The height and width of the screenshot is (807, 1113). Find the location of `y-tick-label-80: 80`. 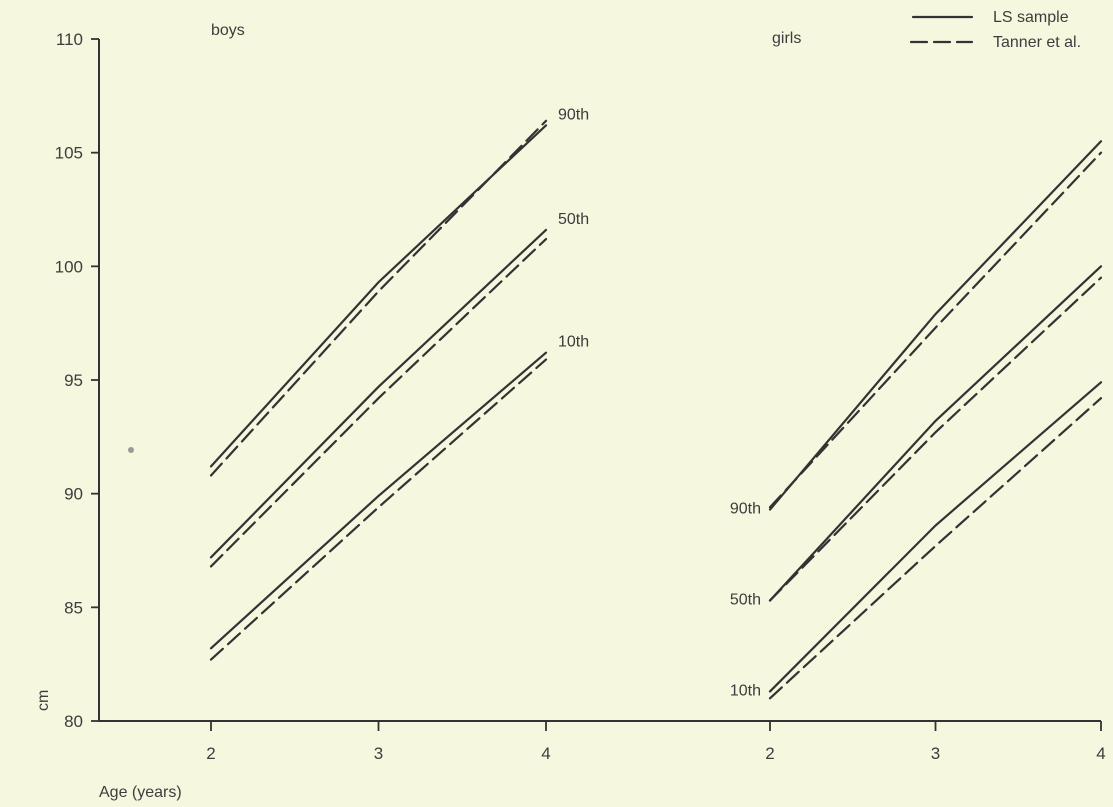

y-tick-label-80: 80 is located at coordinates (73, 721).